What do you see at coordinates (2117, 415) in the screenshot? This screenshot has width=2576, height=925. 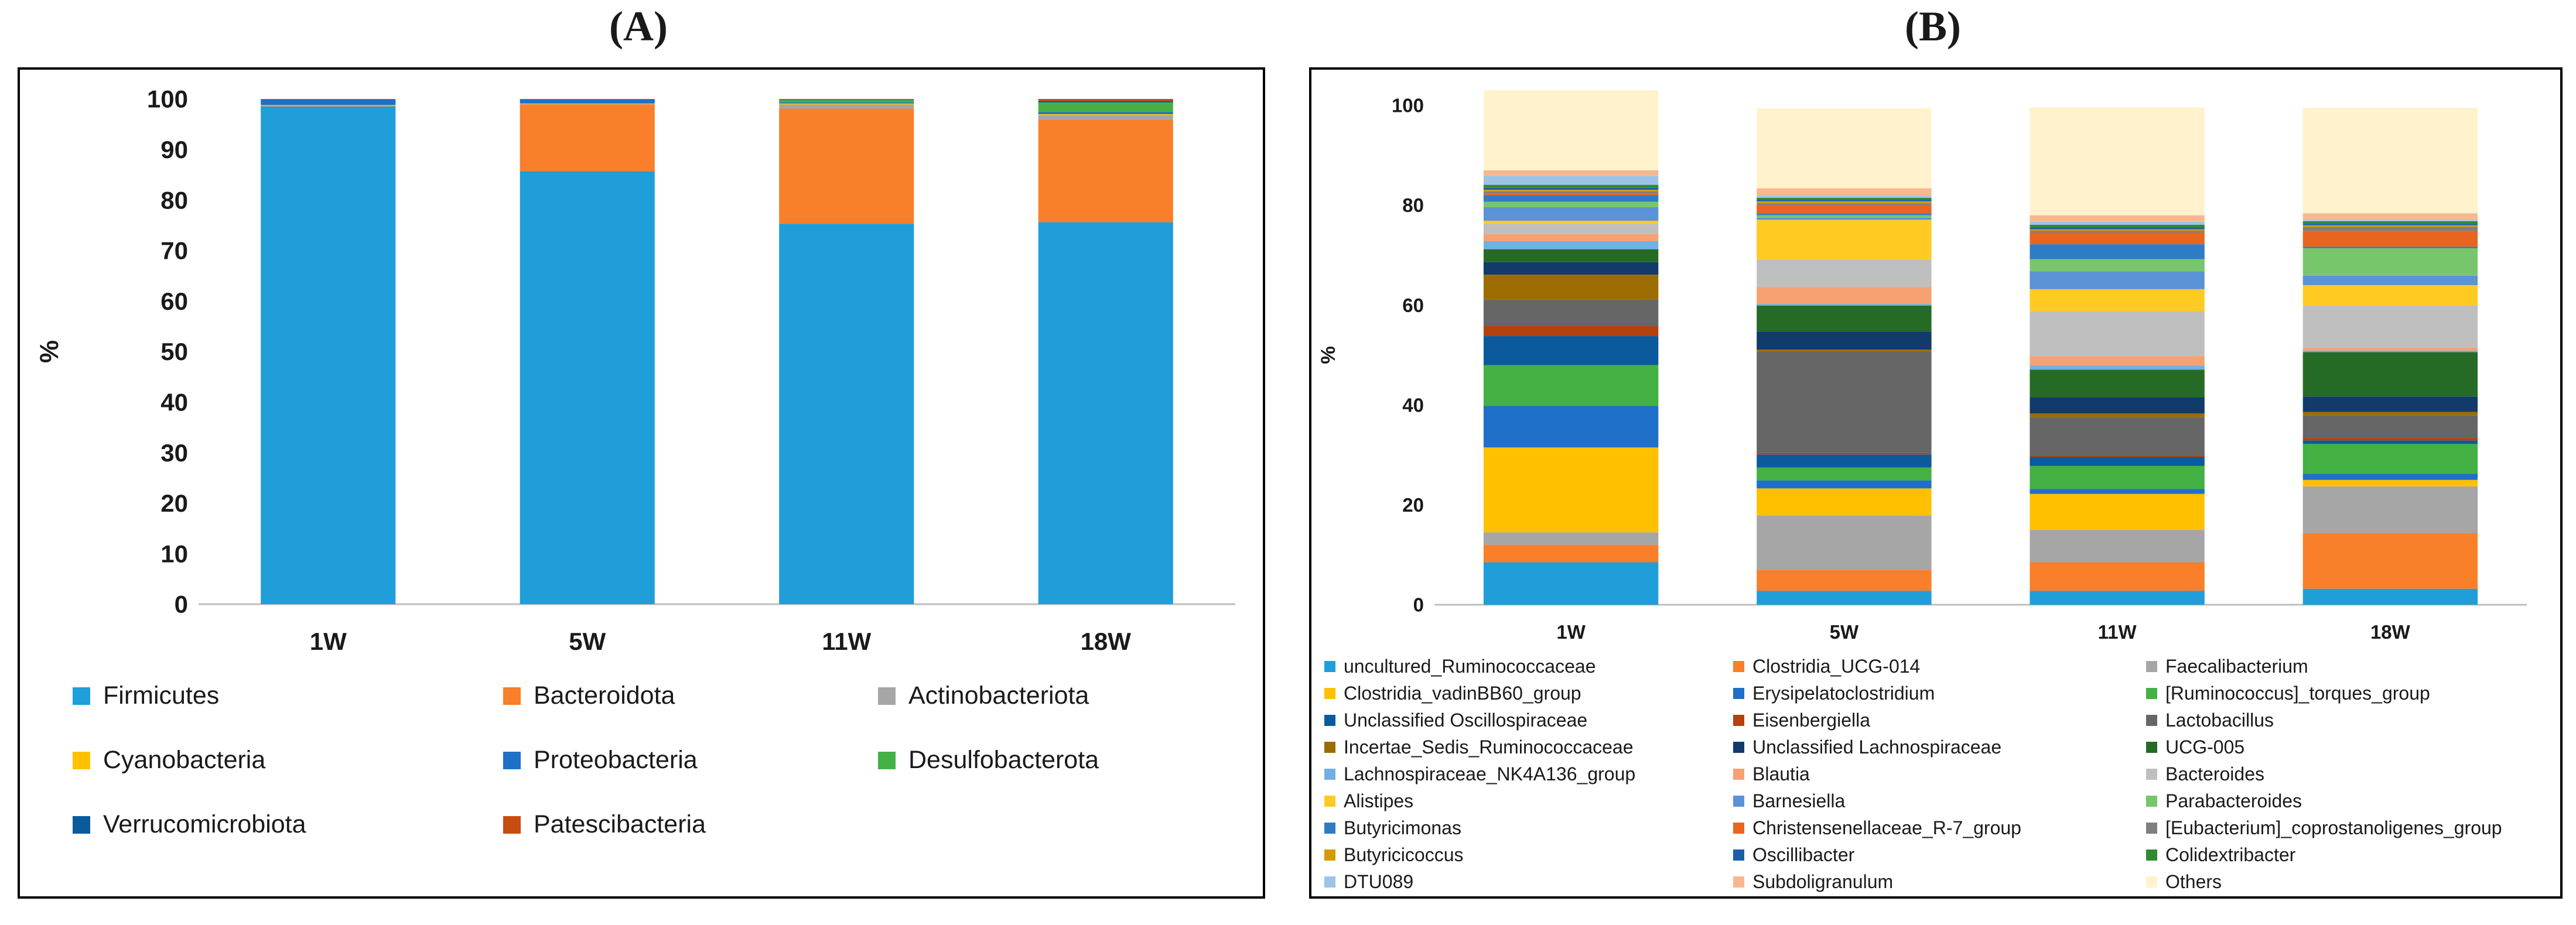 I see `bar-segment-incertae-sedis-ruminococcaceae-11w` at bounding box center [2117, 415].